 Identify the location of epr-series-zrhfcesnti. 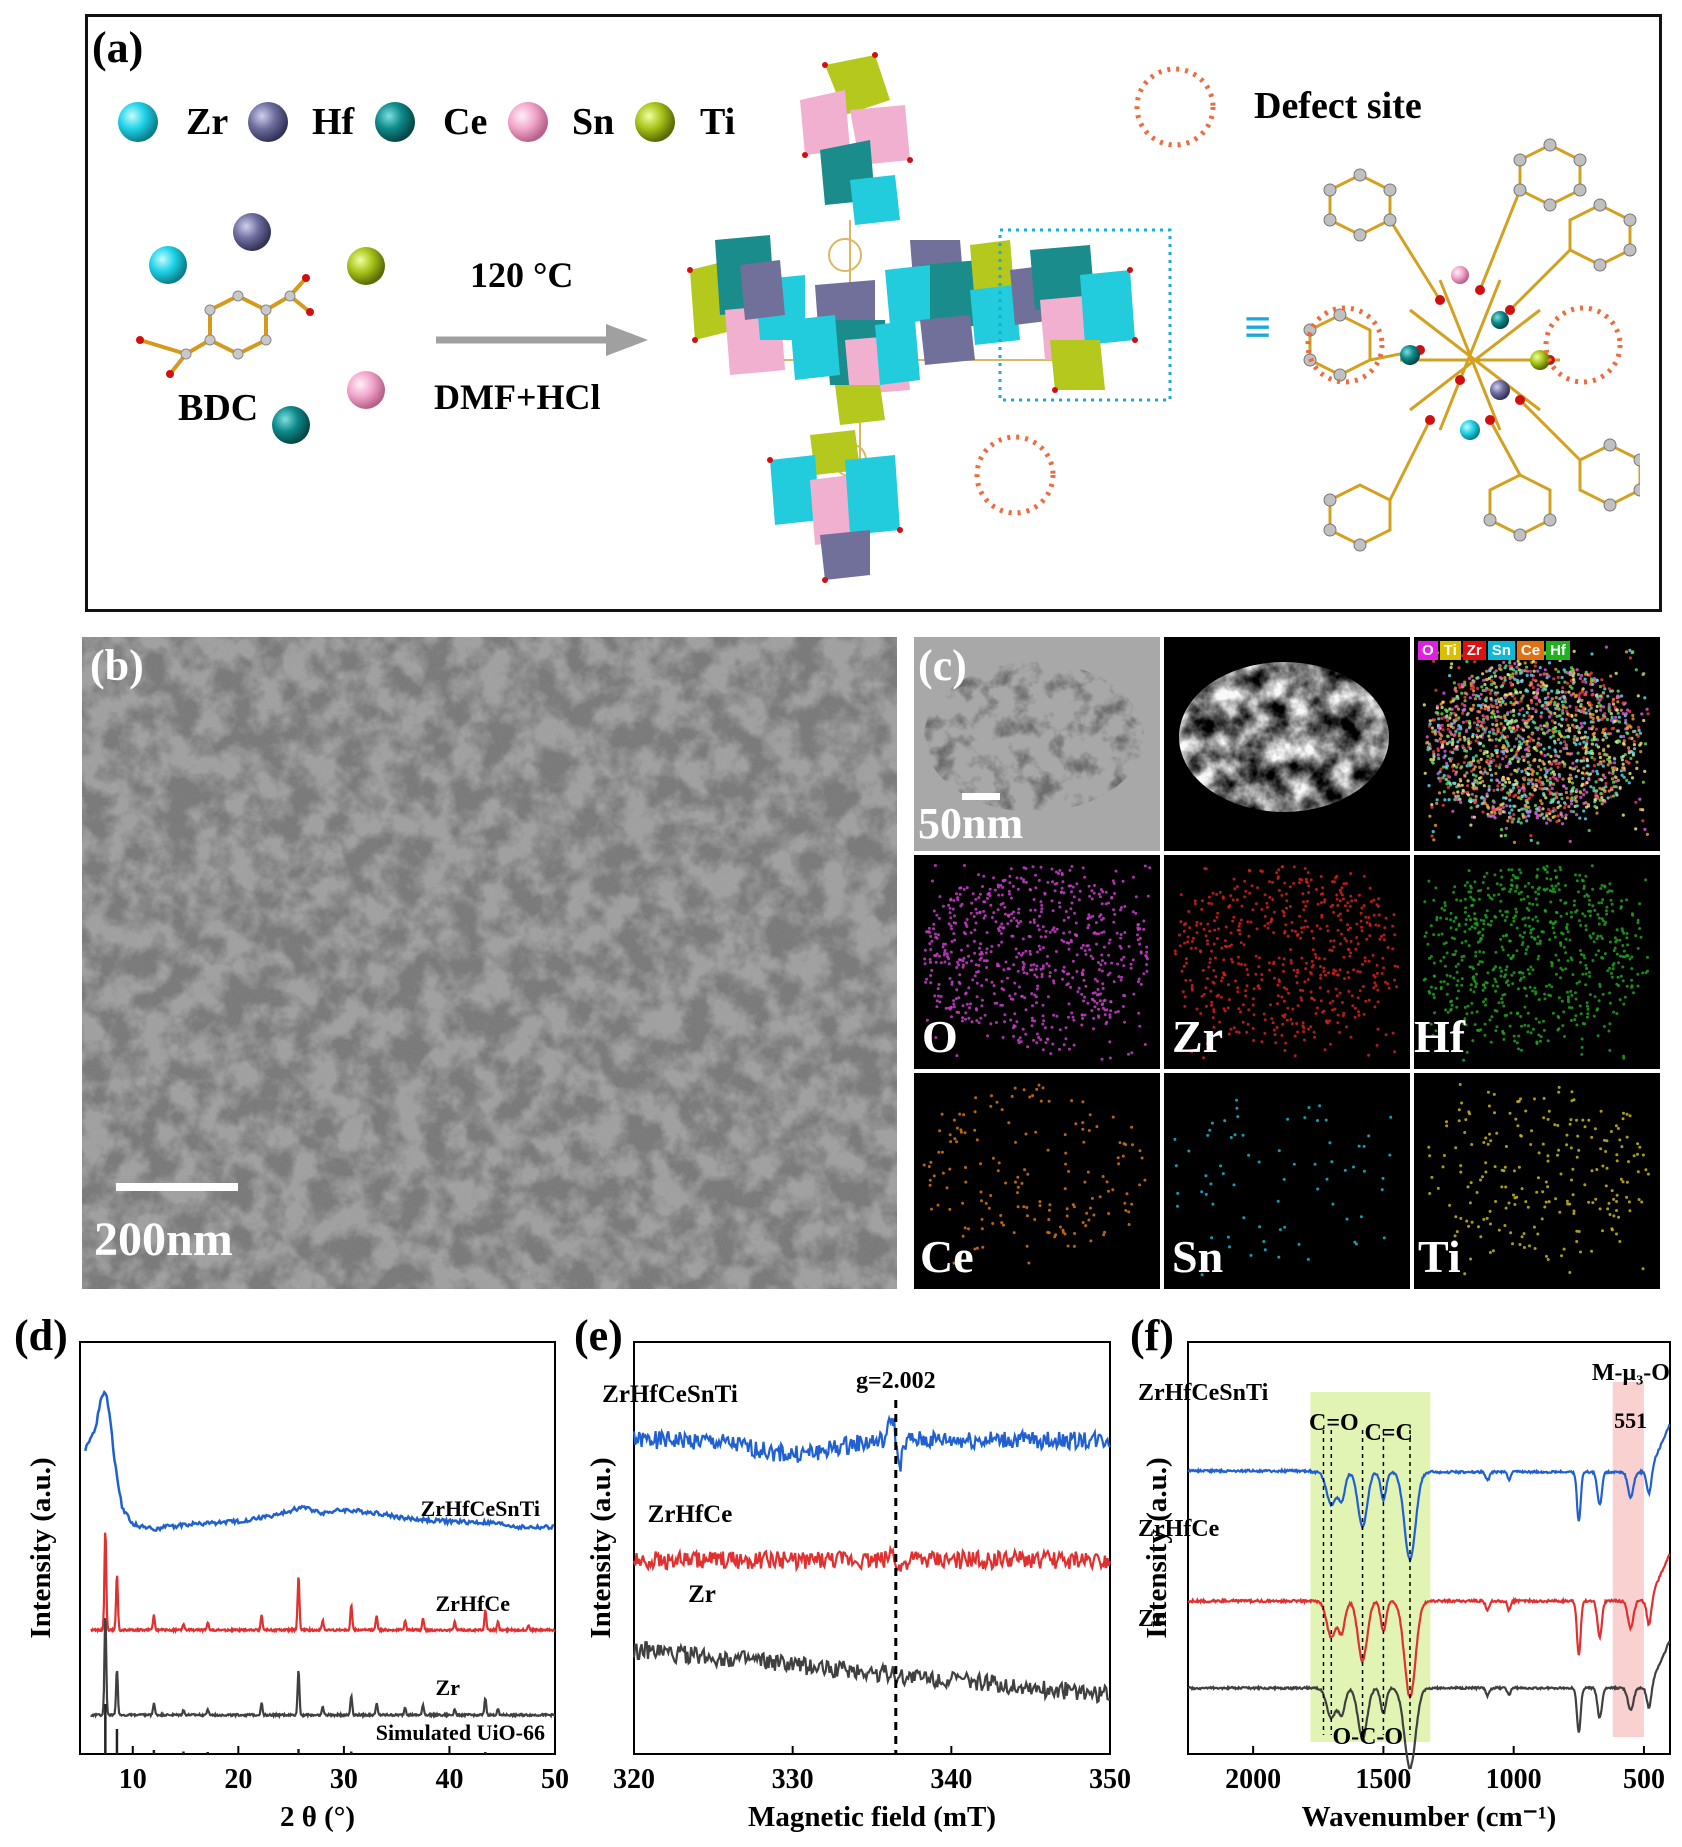
(871, 1443).